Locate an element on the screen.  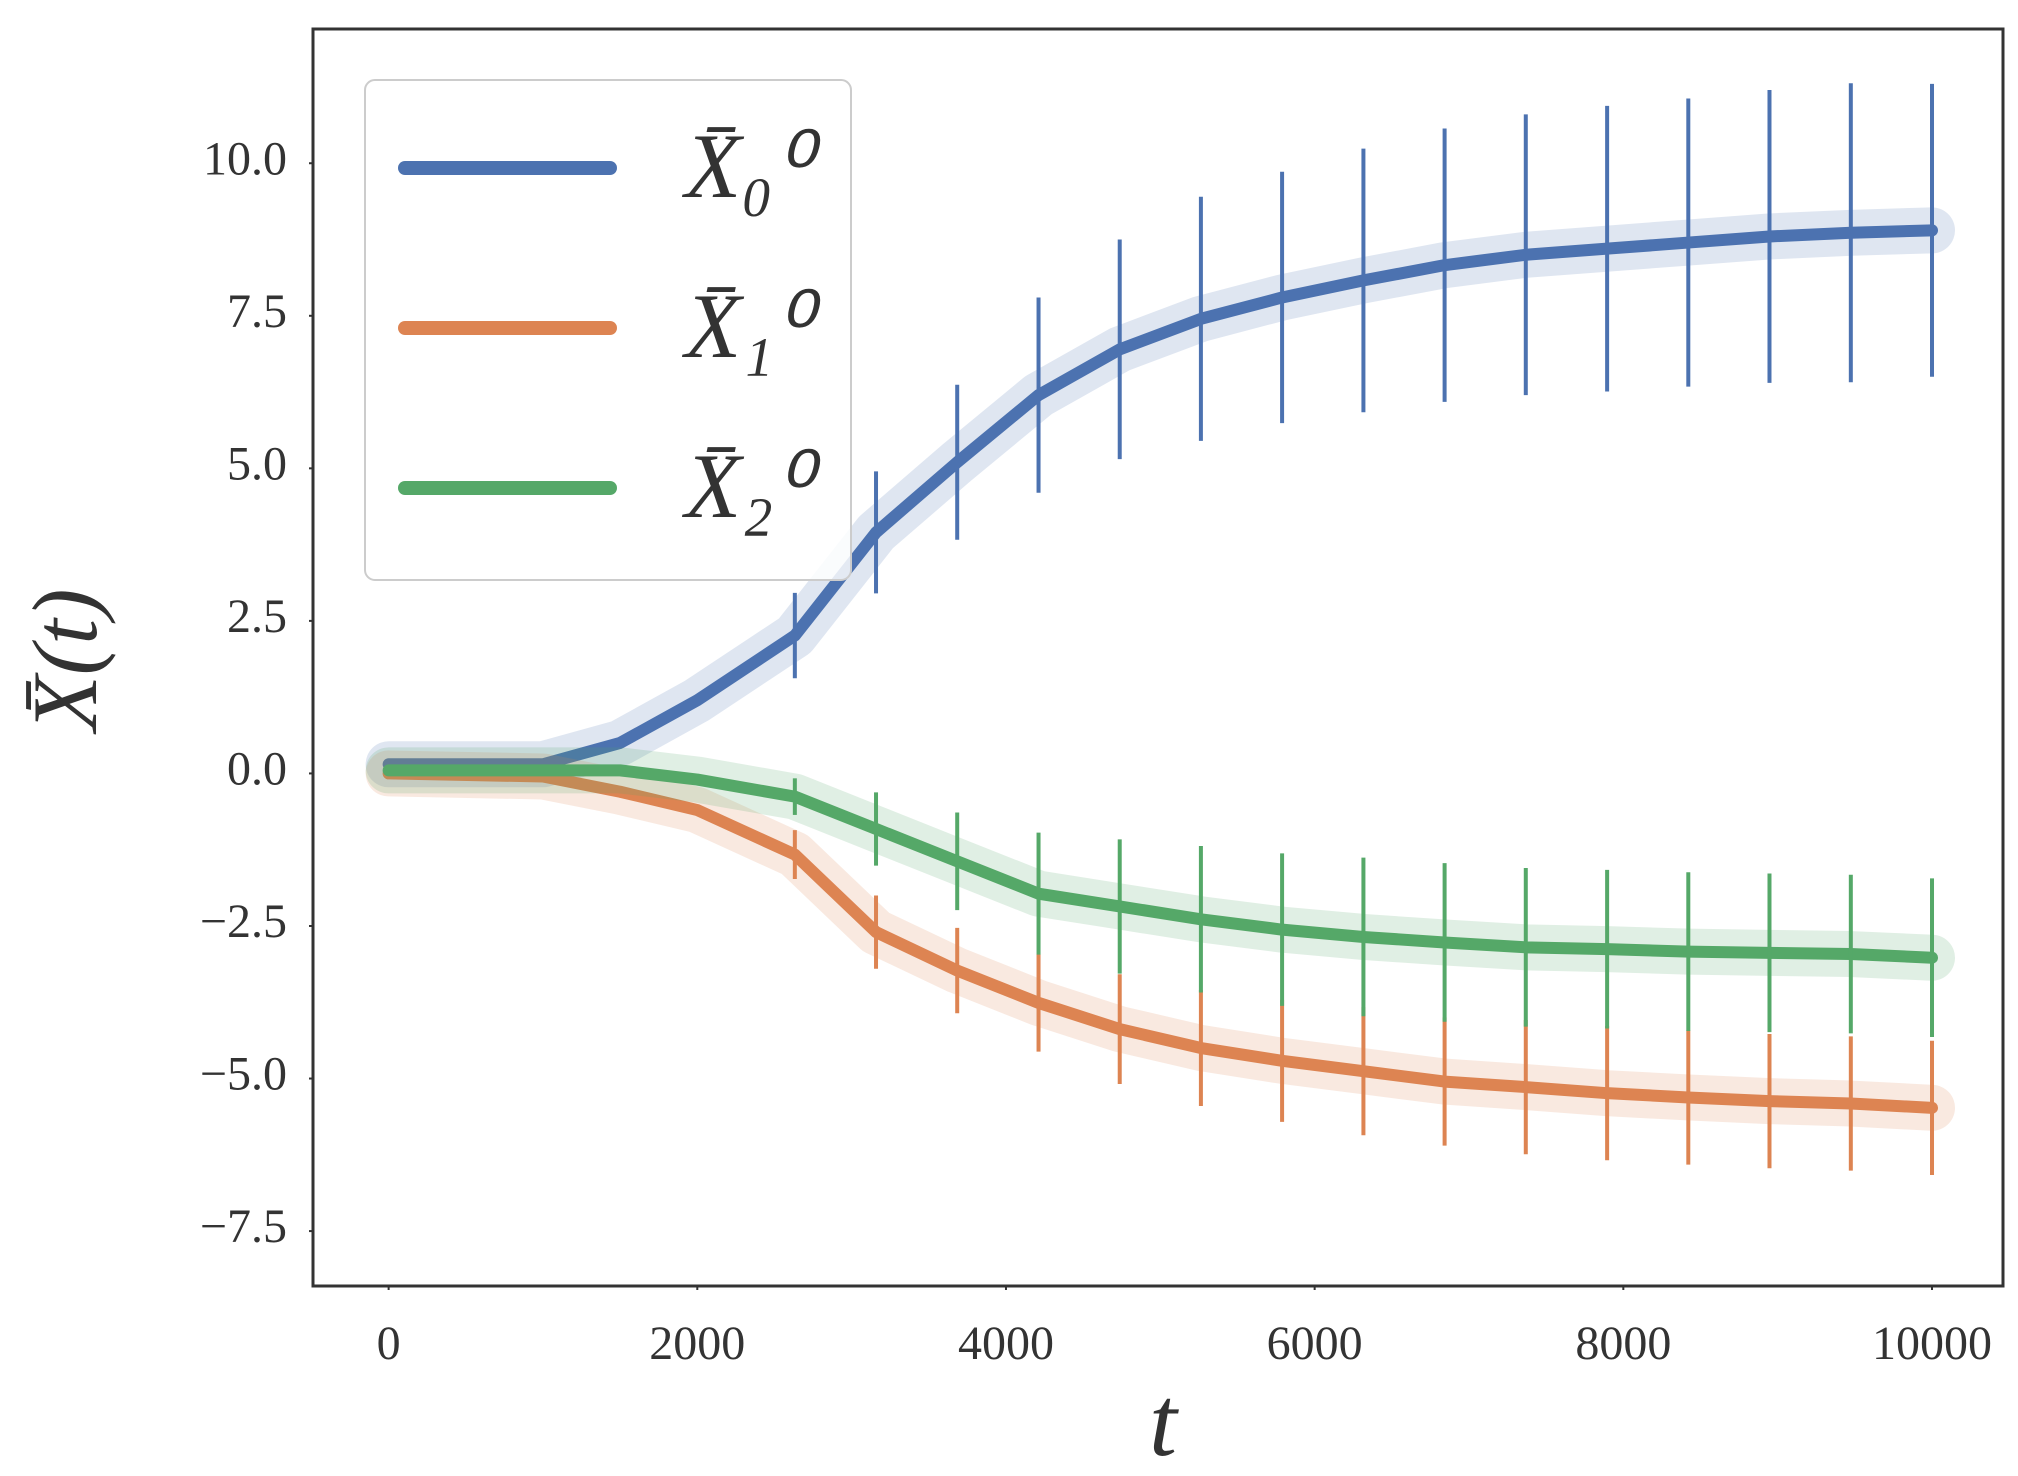
legend-label: X̄₀⁰ is located at coordinates (751, 166).